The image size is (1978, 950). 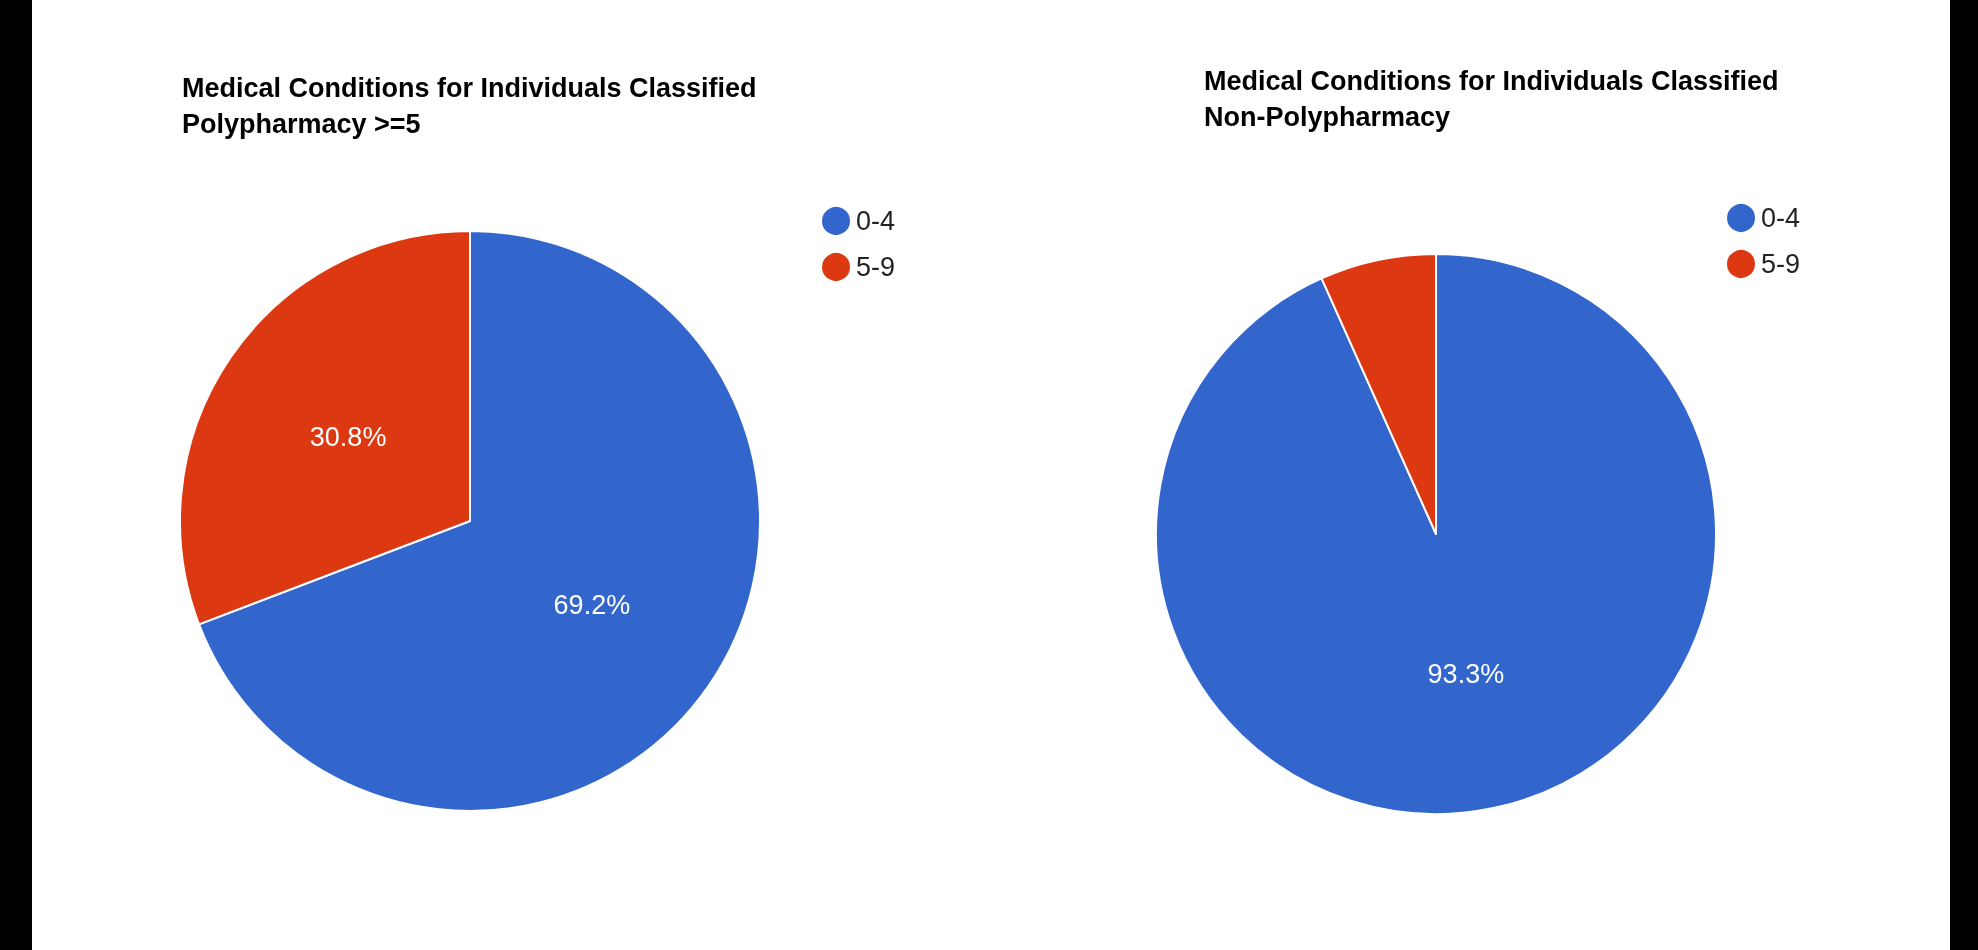 I want to click on chart-title: Medical Conditions for Individuals Classified Non-Polypharmacy, so click(x=1495, y=99).